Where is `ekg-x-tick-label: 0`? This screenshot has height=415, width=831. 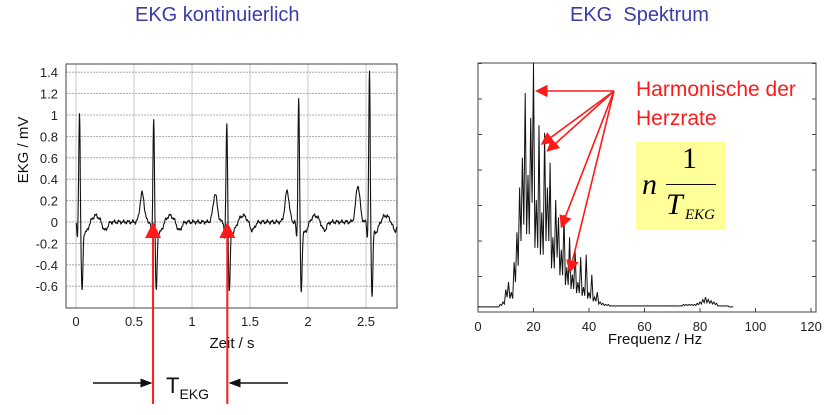
ekg-x-tick-label: 0 is located at coordinates (75, 321).